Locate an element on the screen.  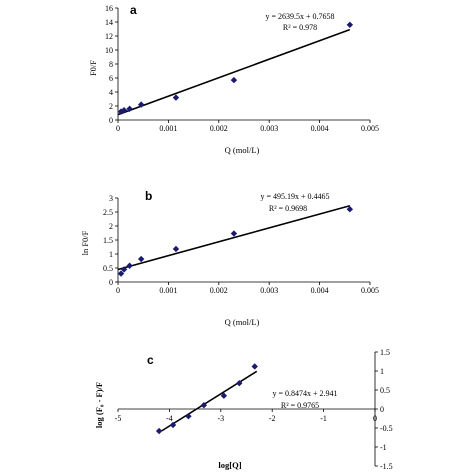
panel-b-x-tick-label: 0 is located at coordinates (118, 290).